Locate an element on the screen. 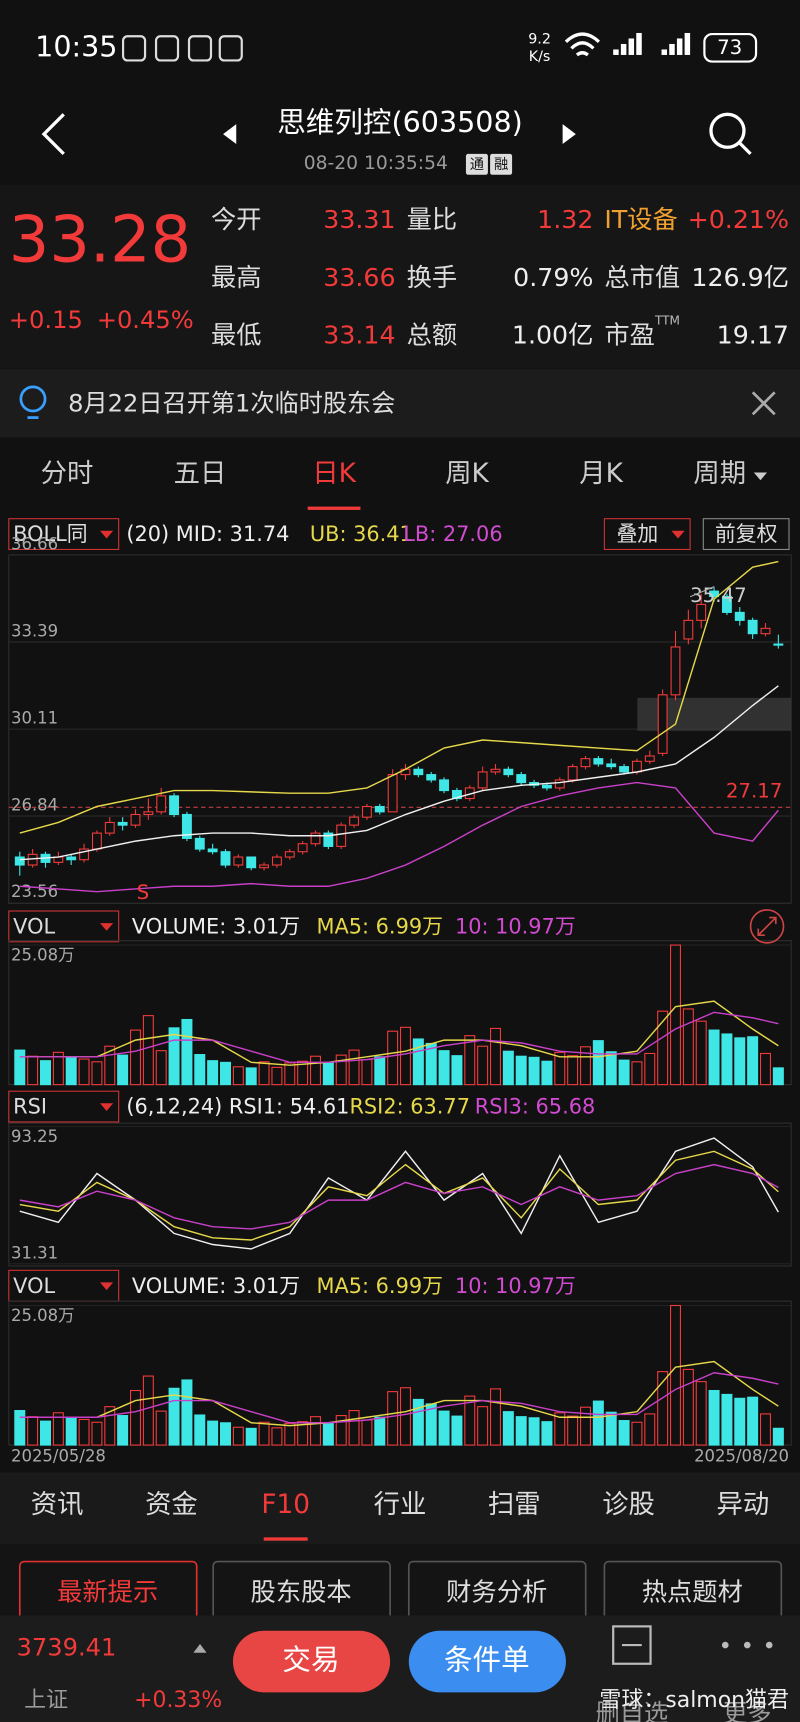  close-notice is located at coordinates (763, 403).